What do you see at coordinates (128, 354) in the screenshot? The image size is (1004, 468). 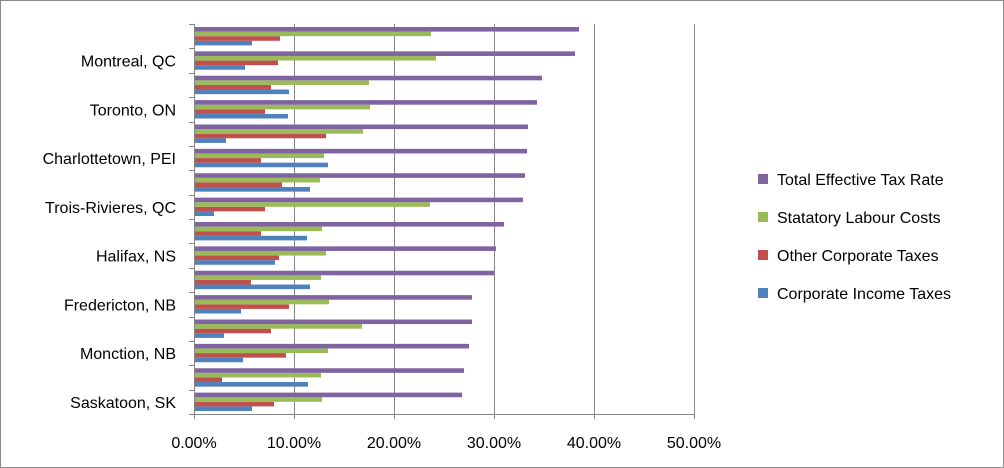 I see `category-label: Monction, NB` at bounding box center [128, 354].